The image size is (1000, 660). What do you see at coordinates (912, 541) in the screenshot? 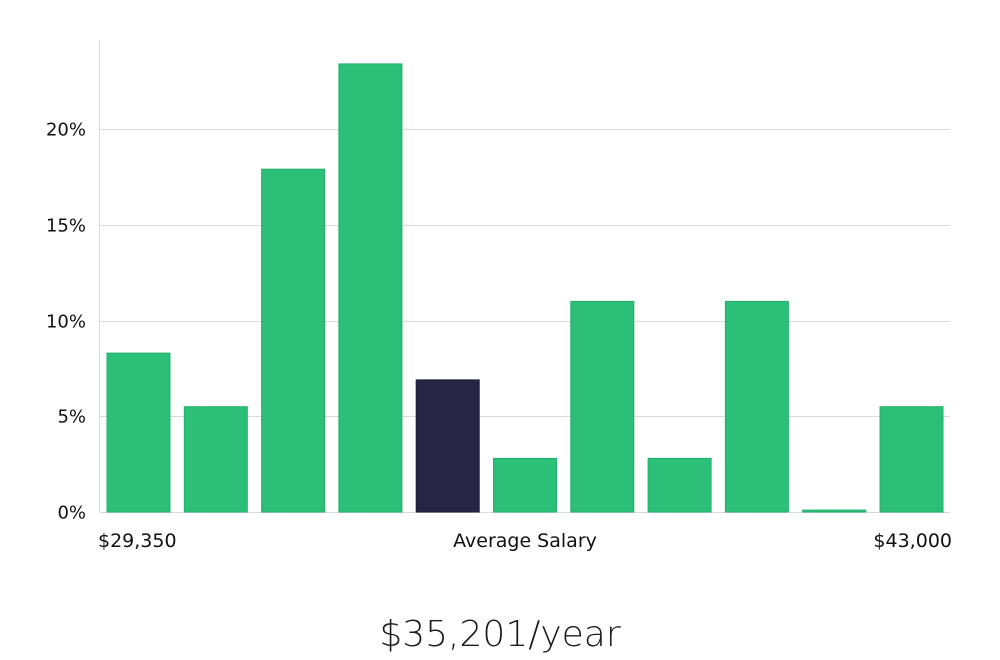
I see `x-max-label: $43,000` at bounding box center [912, 541].